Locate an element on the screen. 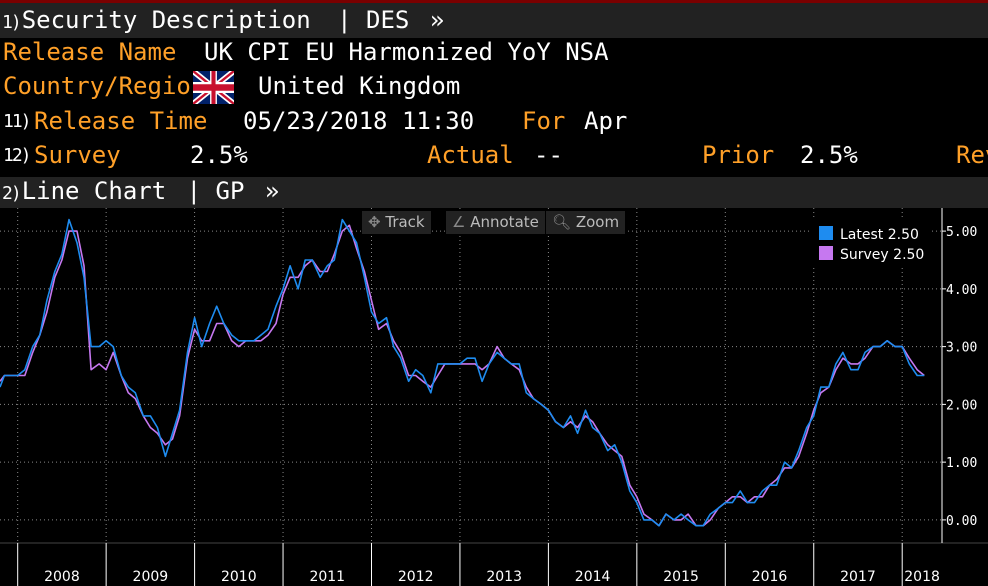 The width and height of the screenshot is (988, 586). survey-value: 2.5% is located at coordinates (219, 155).